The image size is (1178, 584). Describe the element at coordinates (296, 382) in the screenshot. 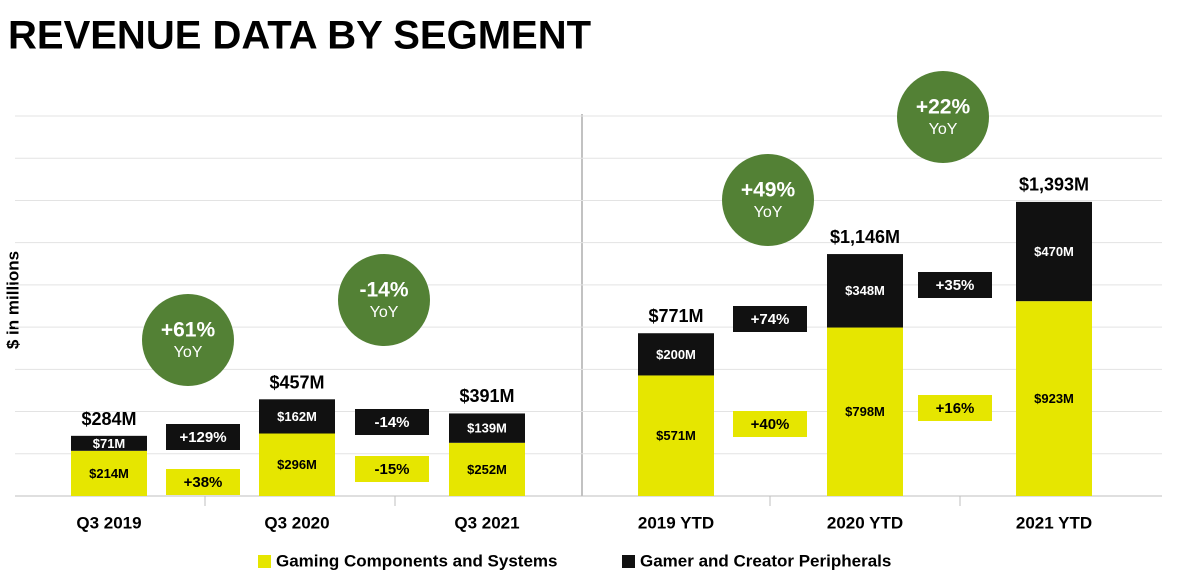

I see `total-label: $457M` at that location.